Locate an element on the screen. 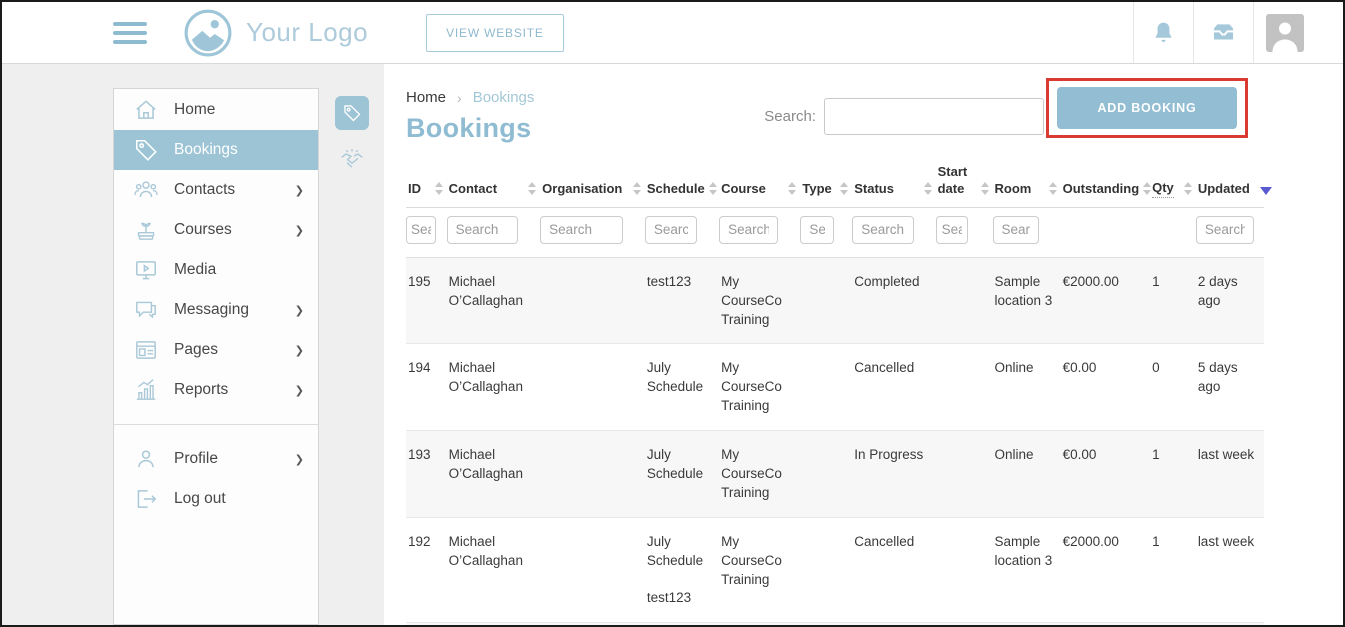 This screenshot has width=1345, height=627. logo: Your Logo is located at coordinates (275, 33).